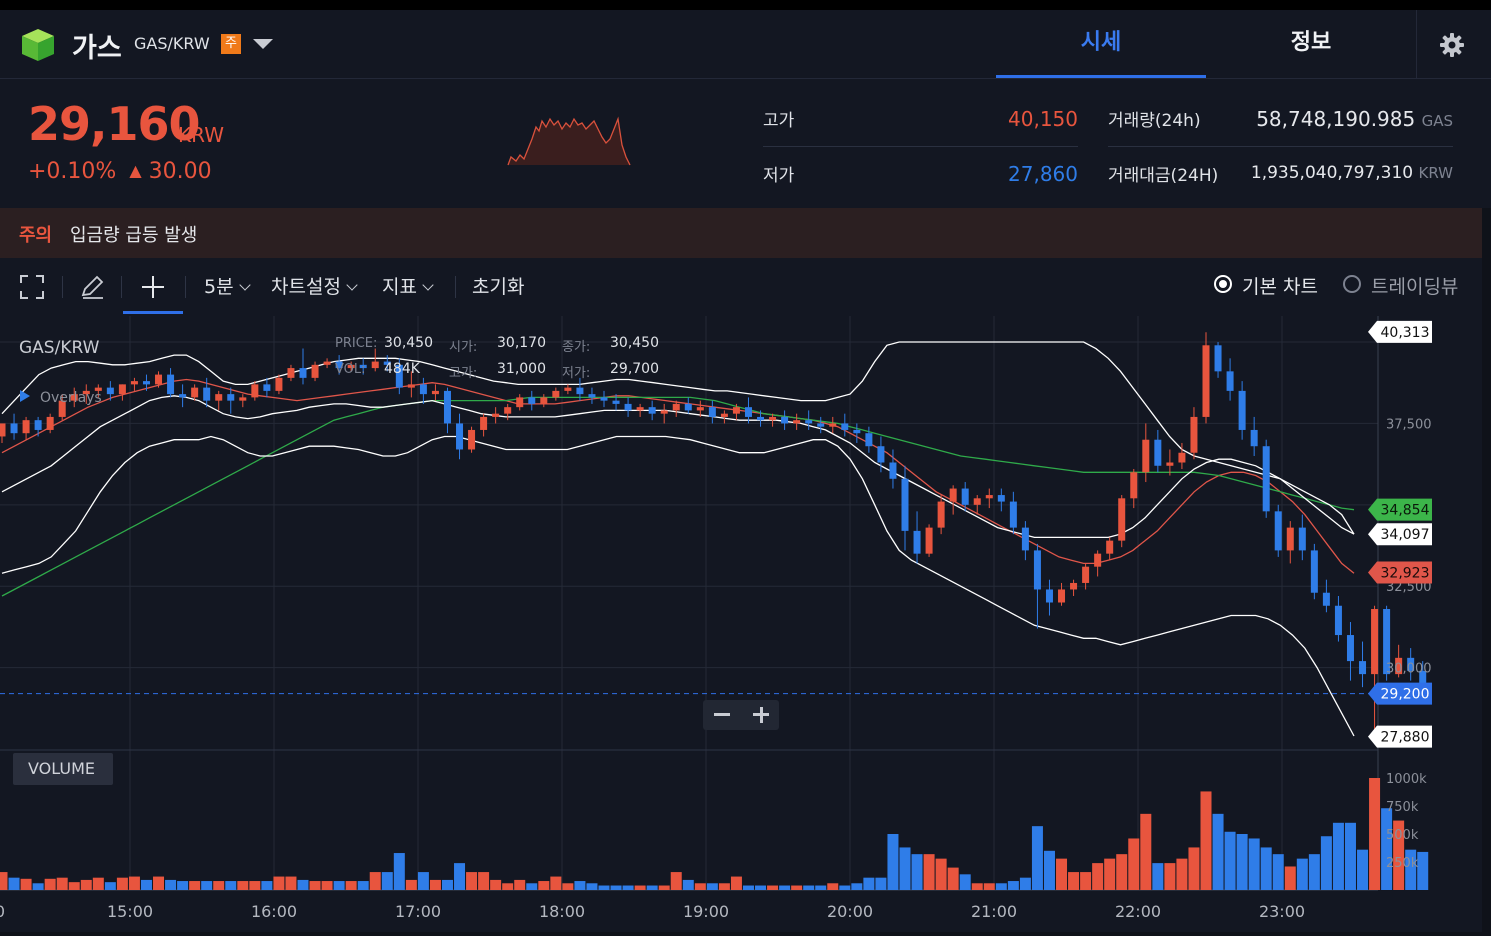 The image size is (1491, 936). I want to click on legend-symbol: GAS/KRW, so click(59, 348).